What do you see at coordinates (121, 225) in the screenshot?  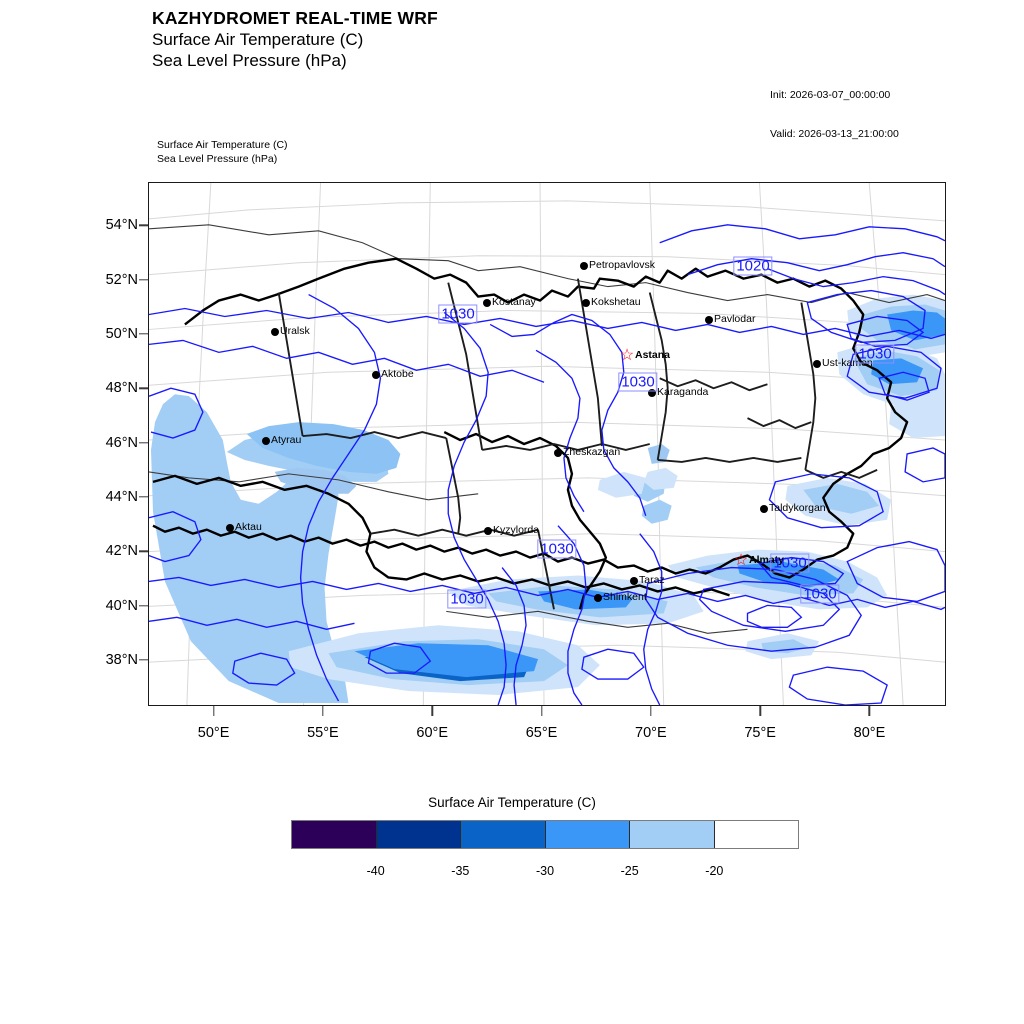 I see `y-axis-tick-label: 54°N` at bounding box center [121, 225].